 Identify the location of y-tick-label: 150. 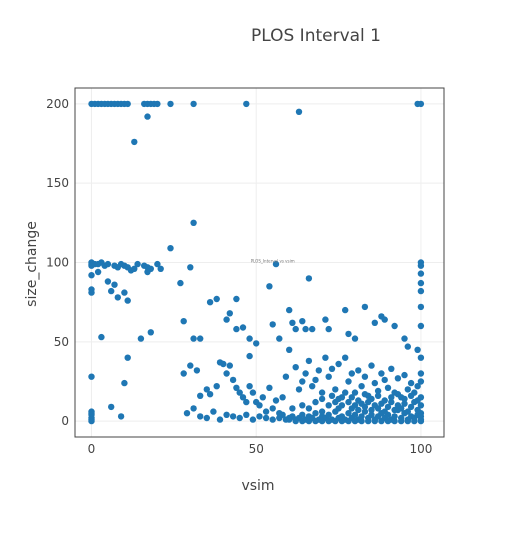
(57, 183).